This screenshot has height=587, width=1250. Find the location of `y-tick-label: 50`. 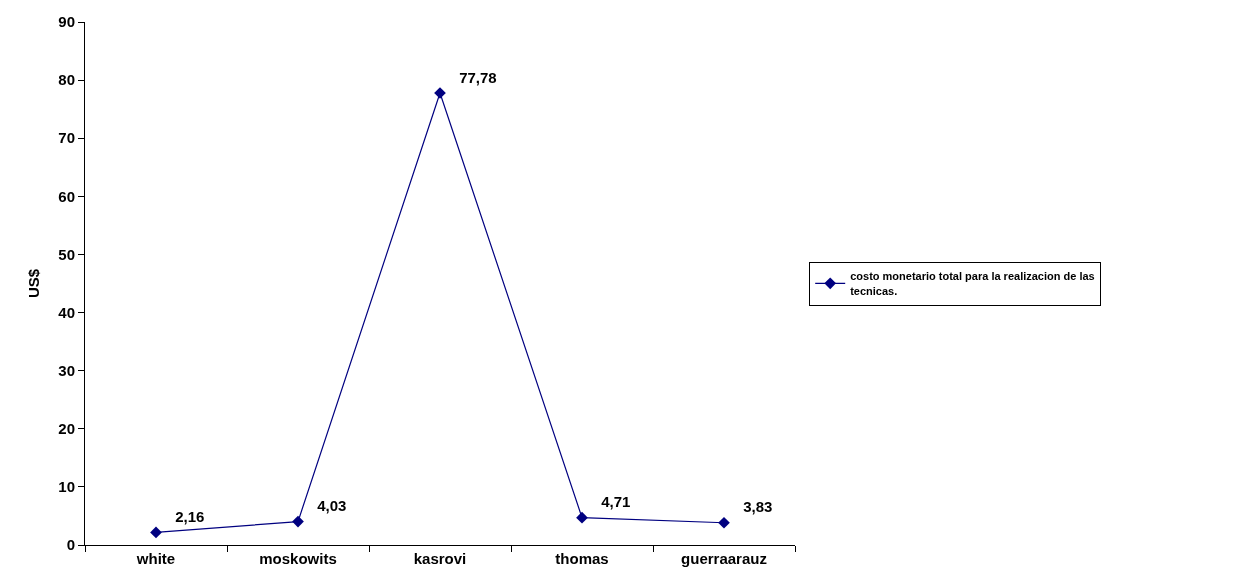

y-tick-label: 50 is located at coordinates (66, 254).